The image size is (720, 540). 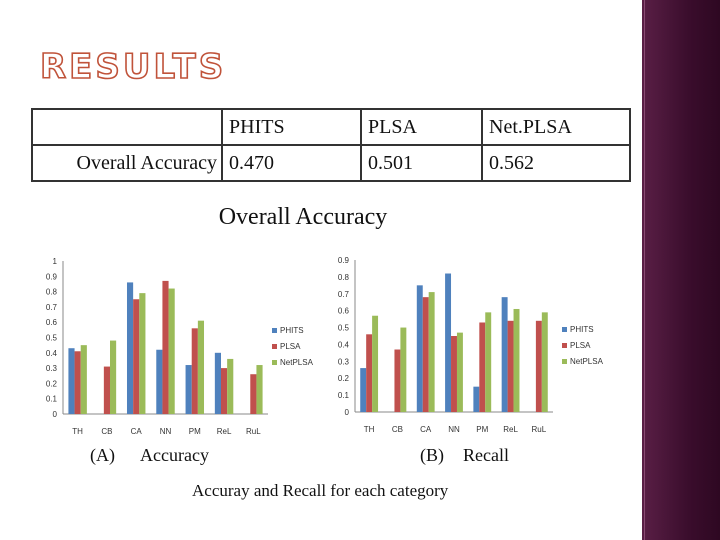 I want to click on figure-caption: Accuray and Recall for each category, so click(x=320, y=490).